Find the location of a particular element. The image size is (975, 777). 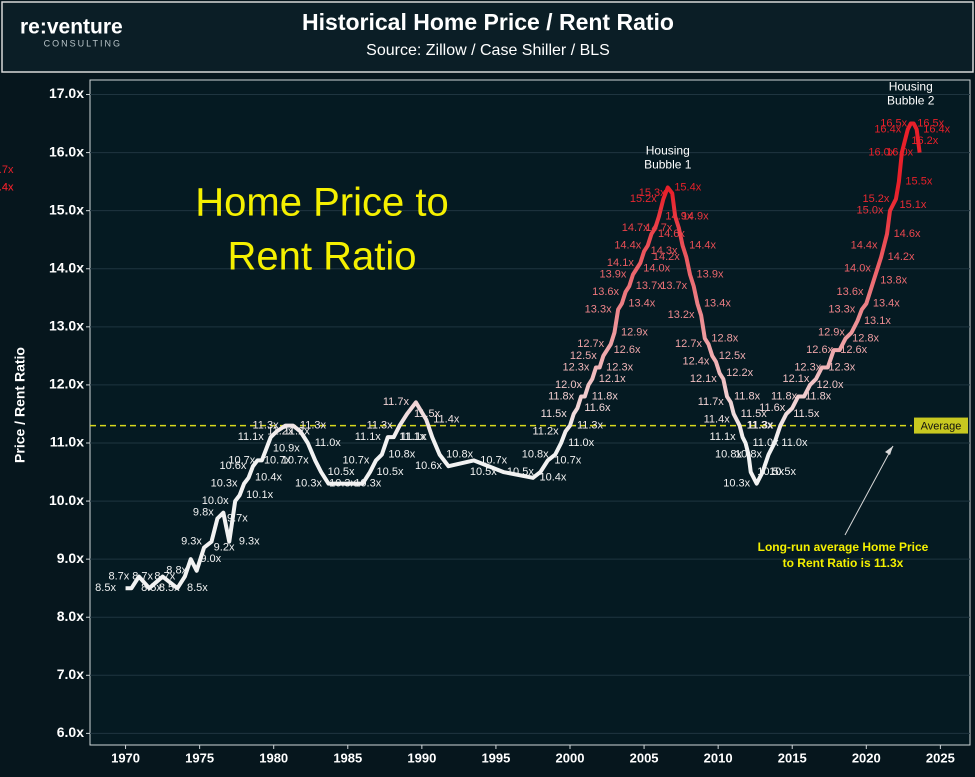

data-label: 15.5x is located at coordinates (918, 182).